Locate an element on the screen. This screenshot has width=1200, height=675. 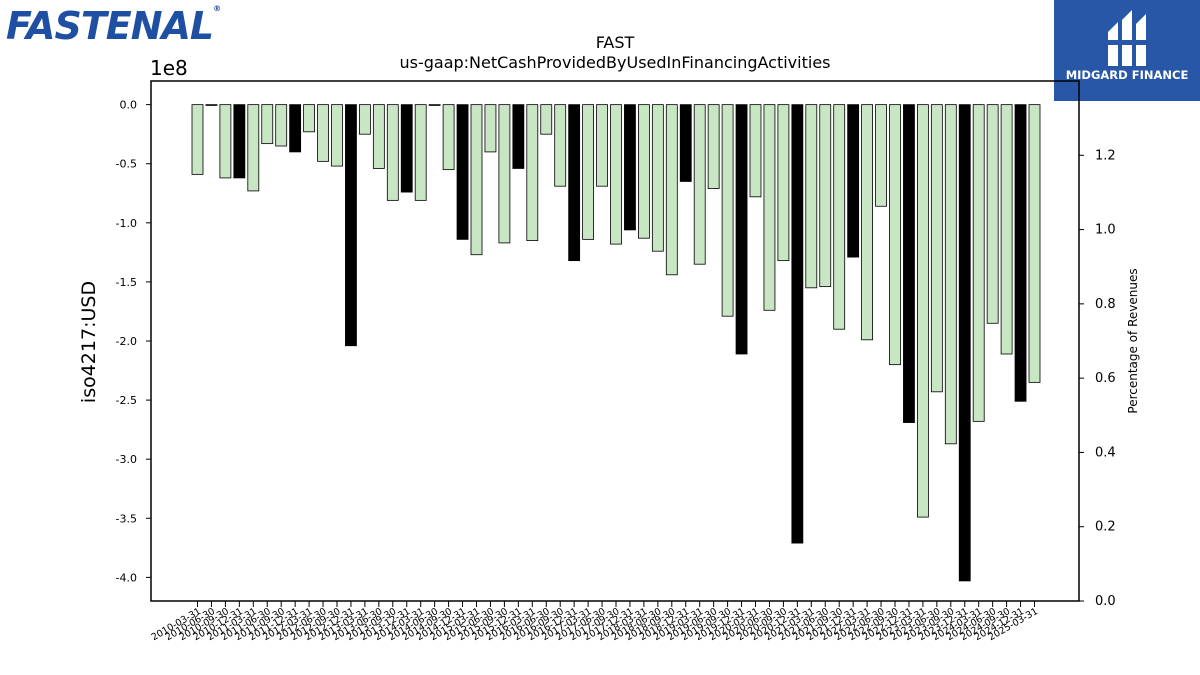
y-tick-label: -1.0 is located at coordinates (126, 223).